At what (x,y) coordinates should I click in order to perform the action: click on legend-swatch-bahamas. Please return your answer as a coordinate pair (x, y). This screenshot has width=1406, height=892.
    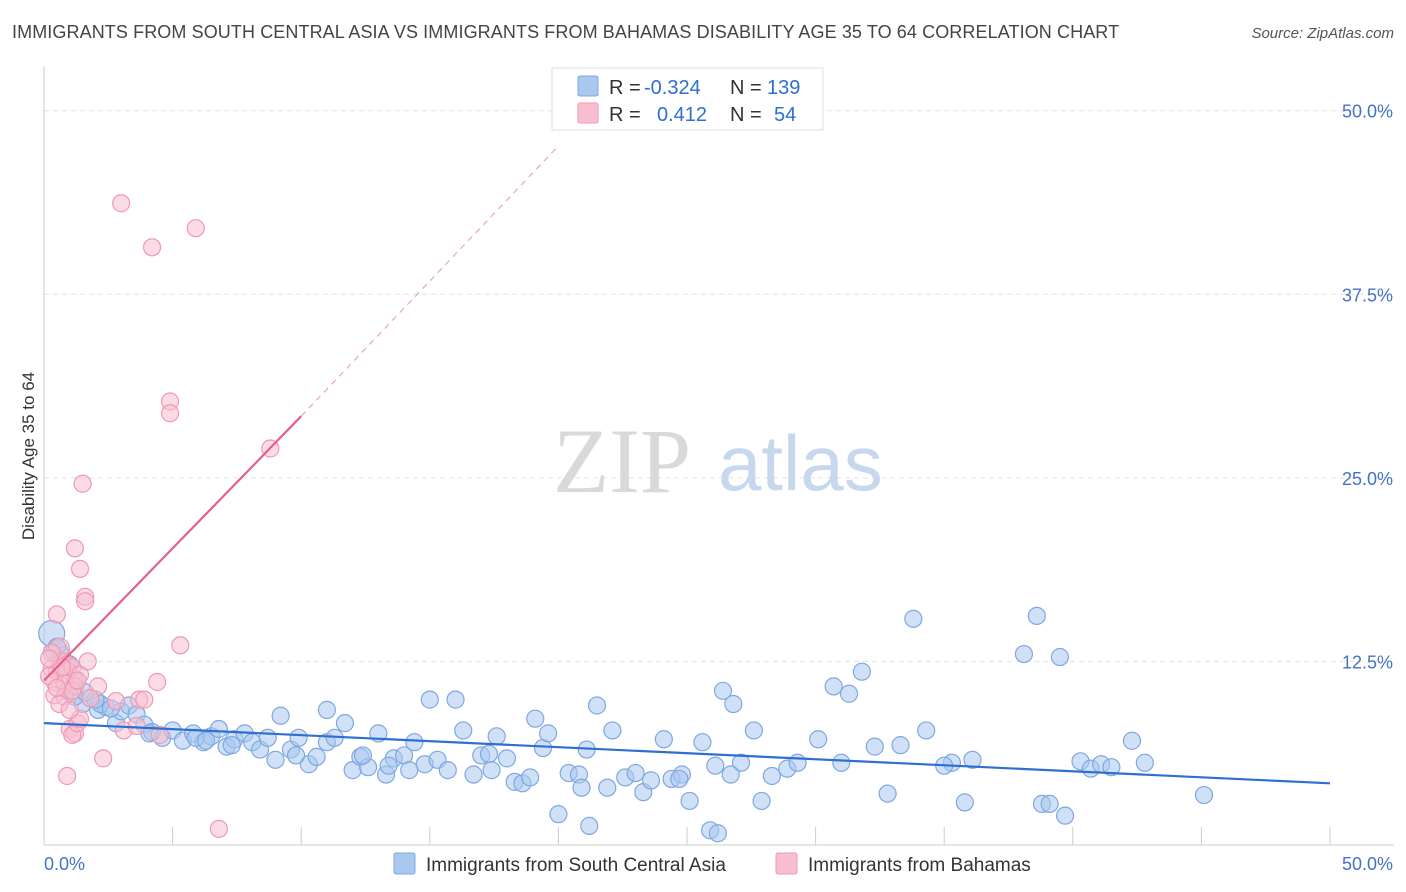
    Looking at the image, I should click on (786, 863).